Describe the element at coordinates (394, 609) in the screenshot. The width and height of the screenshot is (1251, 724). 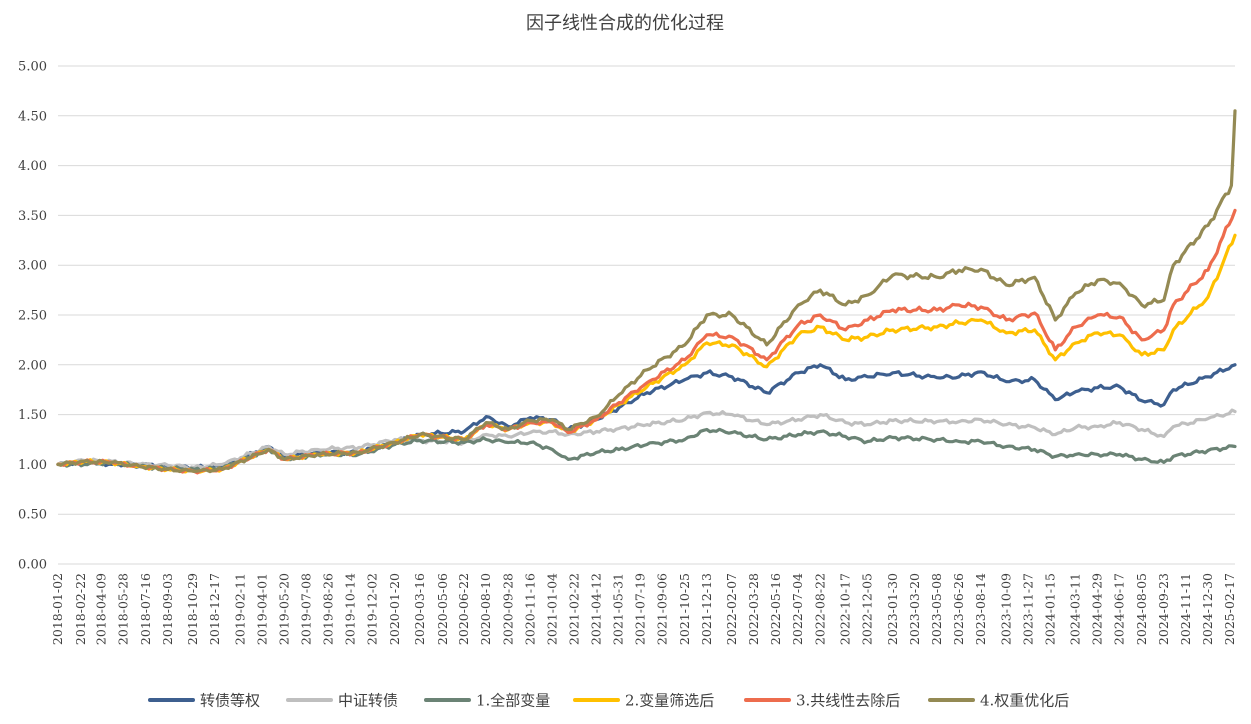
I see `x-tick-label: 2020-01-20` at that location.